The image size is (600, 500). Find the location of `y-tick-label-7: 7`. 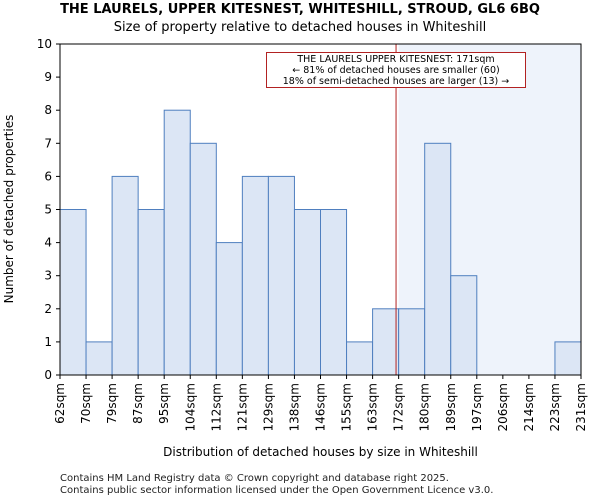

y-tick-label-7: 7 is located at coordinates (48, 143).